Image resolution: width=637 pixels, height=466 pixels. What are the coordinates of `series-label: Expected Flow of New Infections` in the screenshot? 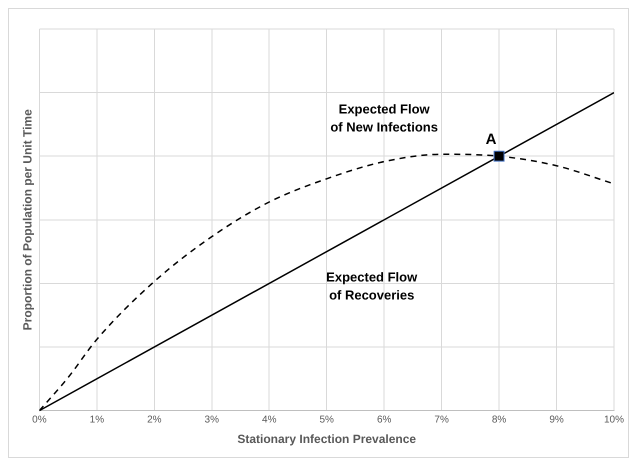 It's located at (384, 118).